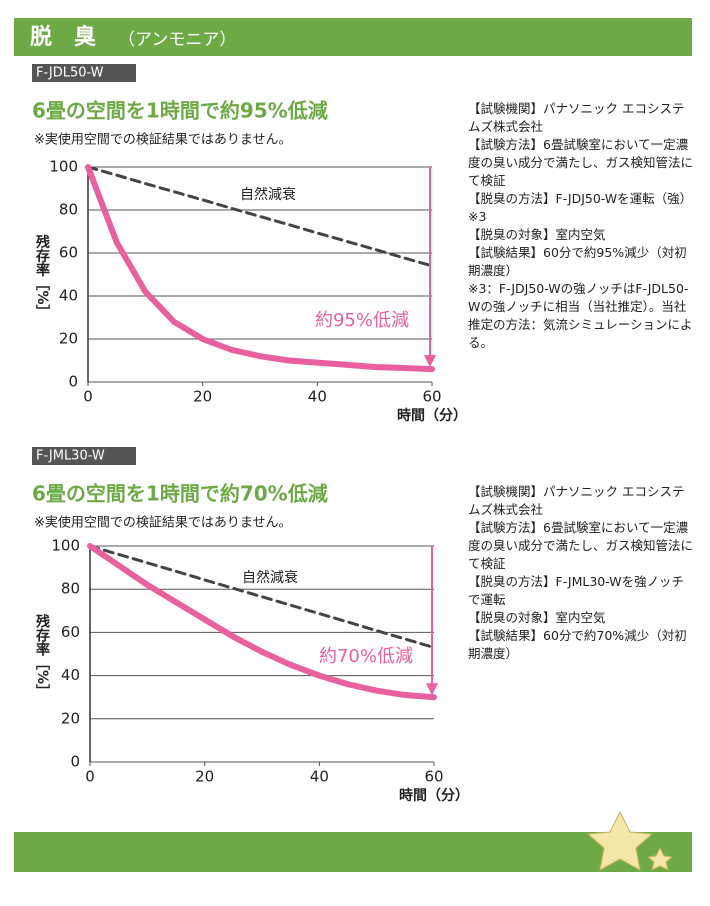 This screenshot has height=906, width=710. What do you see at coordinates (353, 852) in the screenshot?
I see `footer-bar` at bounding box center [353, 852].